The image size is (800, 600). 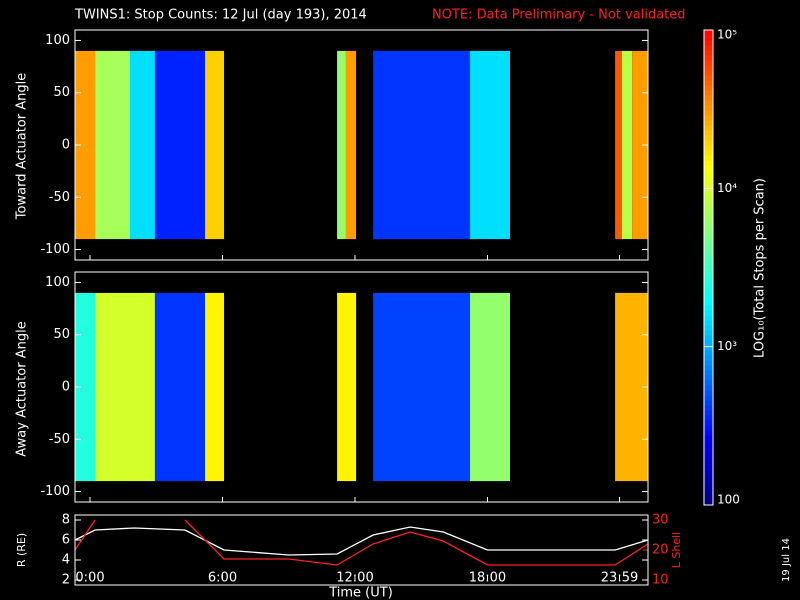 What do you see at coordinates (786, 560) in the screenshot?
I see `date-stamp: 19 Jul 14` at bounding box center [786, 560].